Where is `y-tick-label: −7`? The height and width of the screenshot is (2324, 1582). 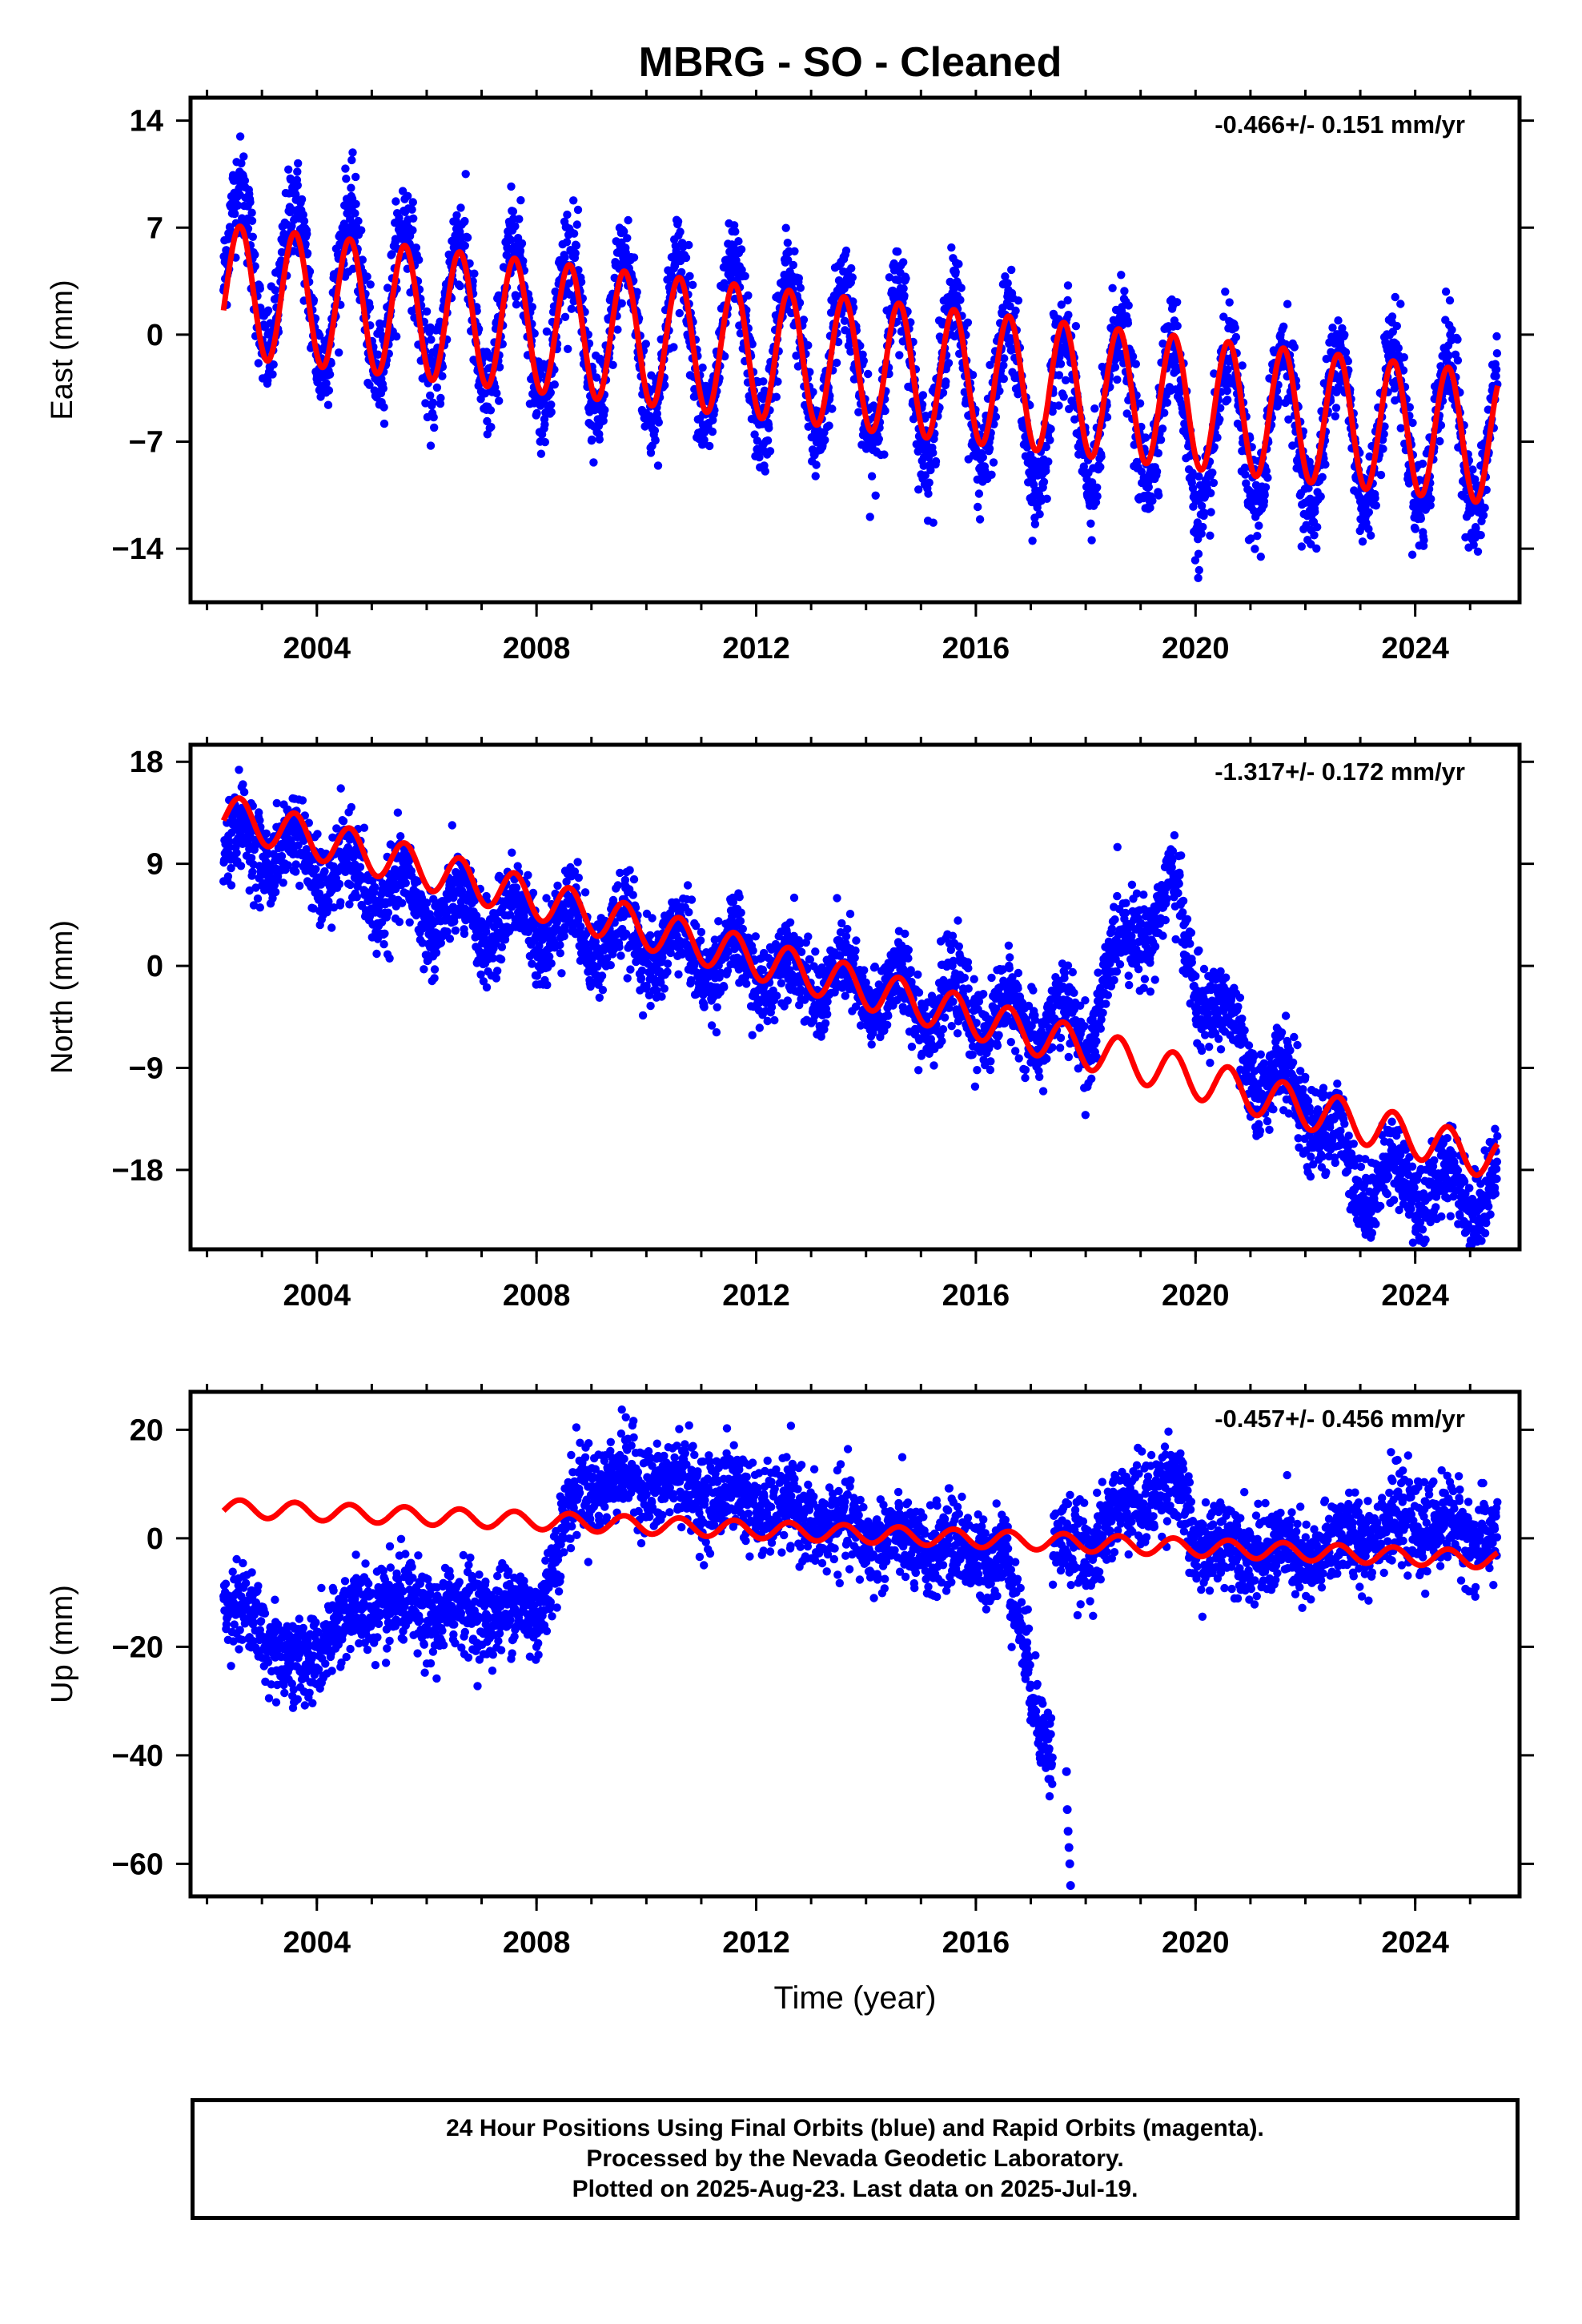
y-tick-label: −7 is located at coordinates (146, 443).